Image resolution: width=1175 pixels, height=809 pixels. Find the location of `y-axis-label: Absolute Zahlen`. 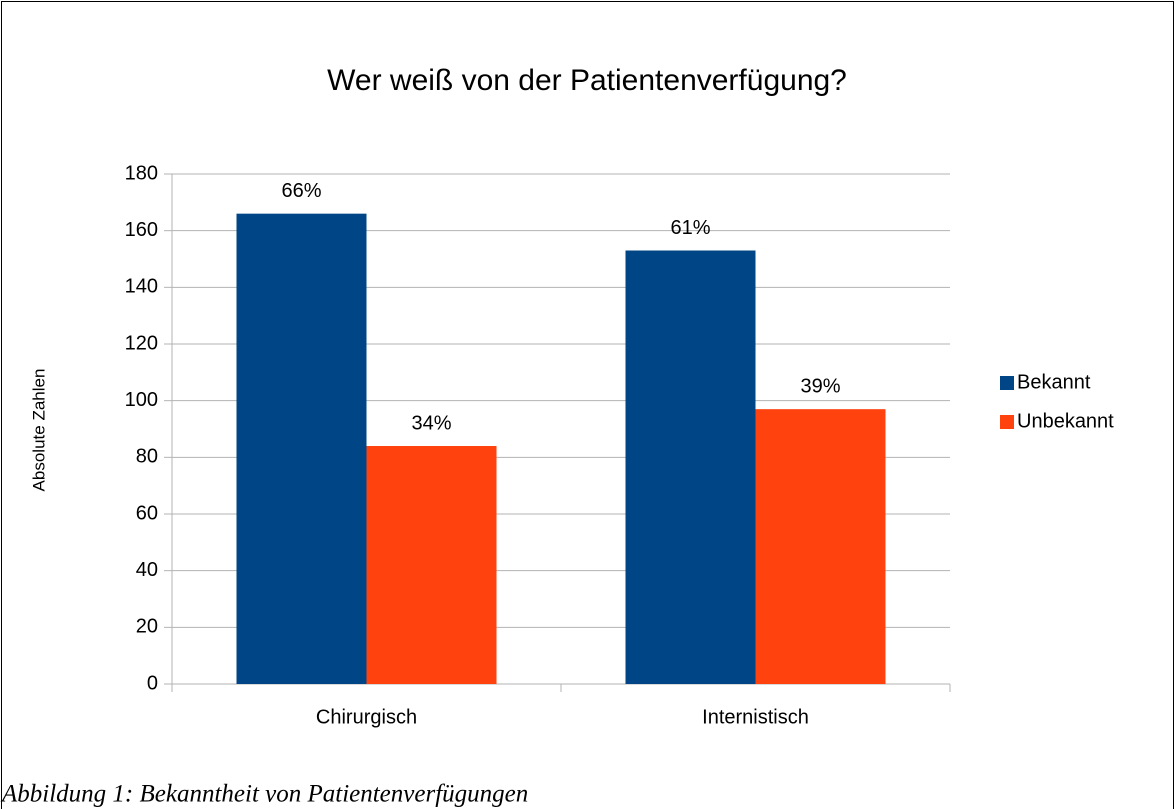

y-axis-label: Absolute Zahlen is located at coordinates (38, 430).